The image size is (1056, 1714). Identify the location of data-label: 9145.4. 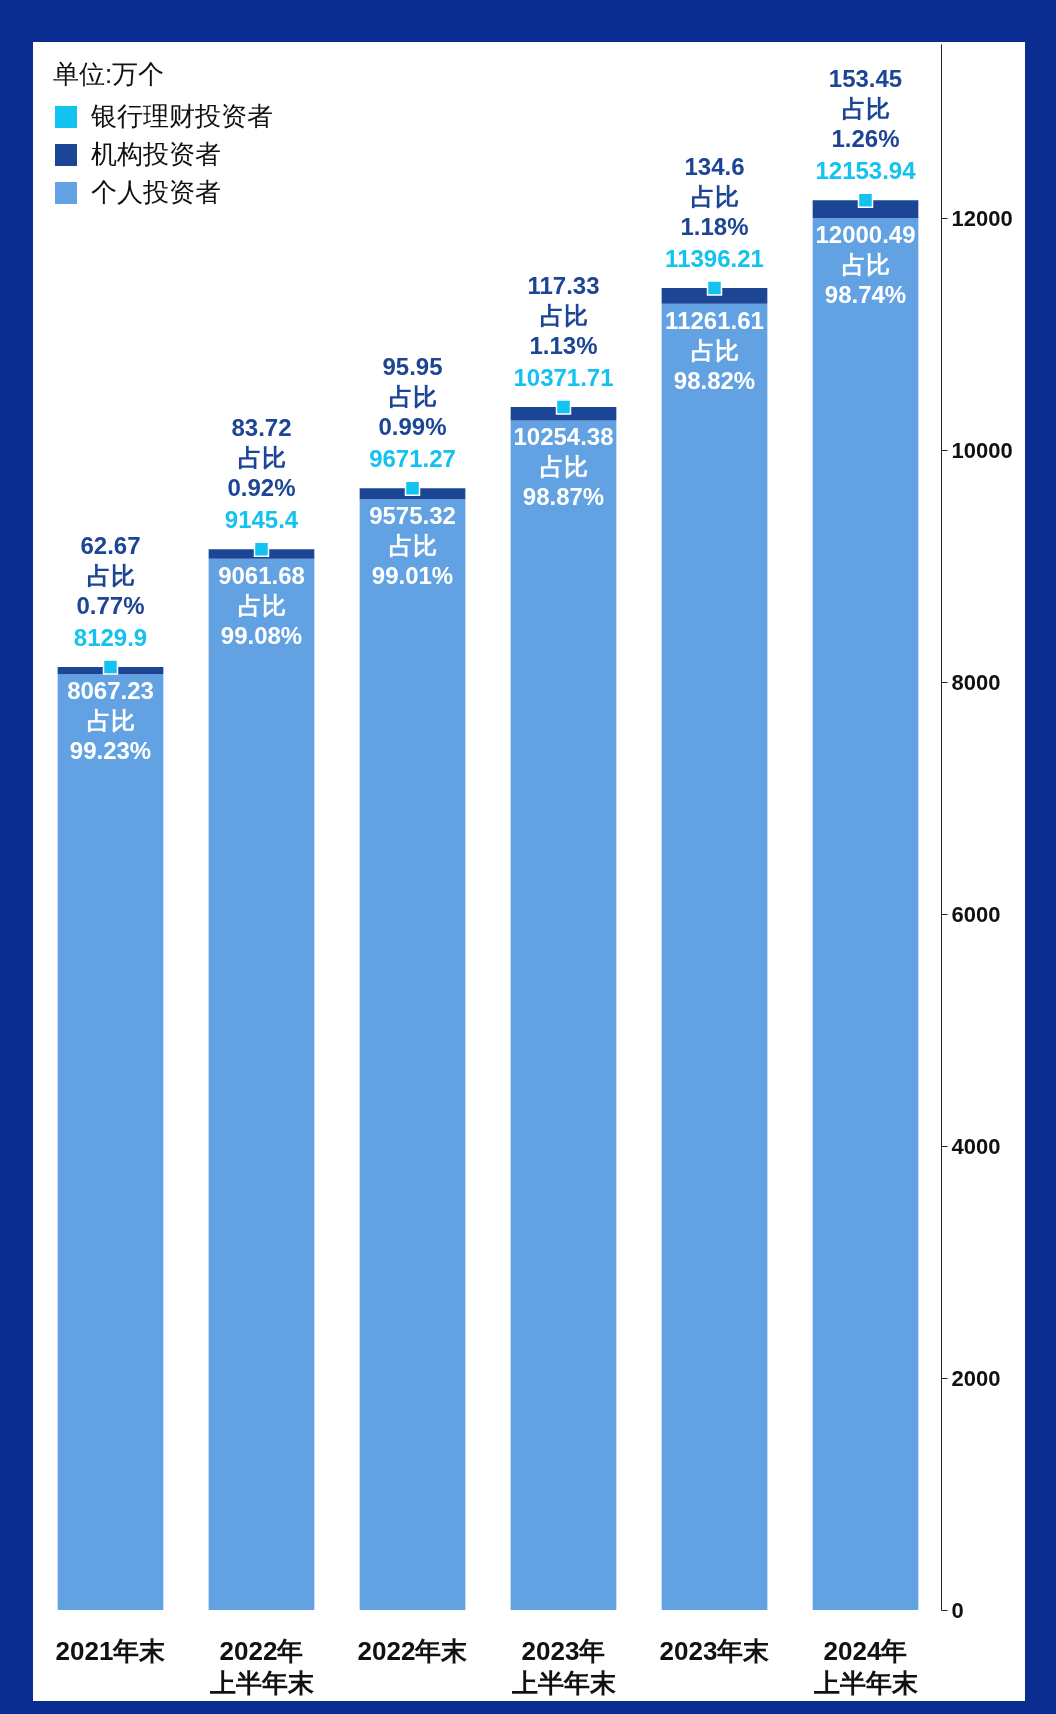
(261, 520).